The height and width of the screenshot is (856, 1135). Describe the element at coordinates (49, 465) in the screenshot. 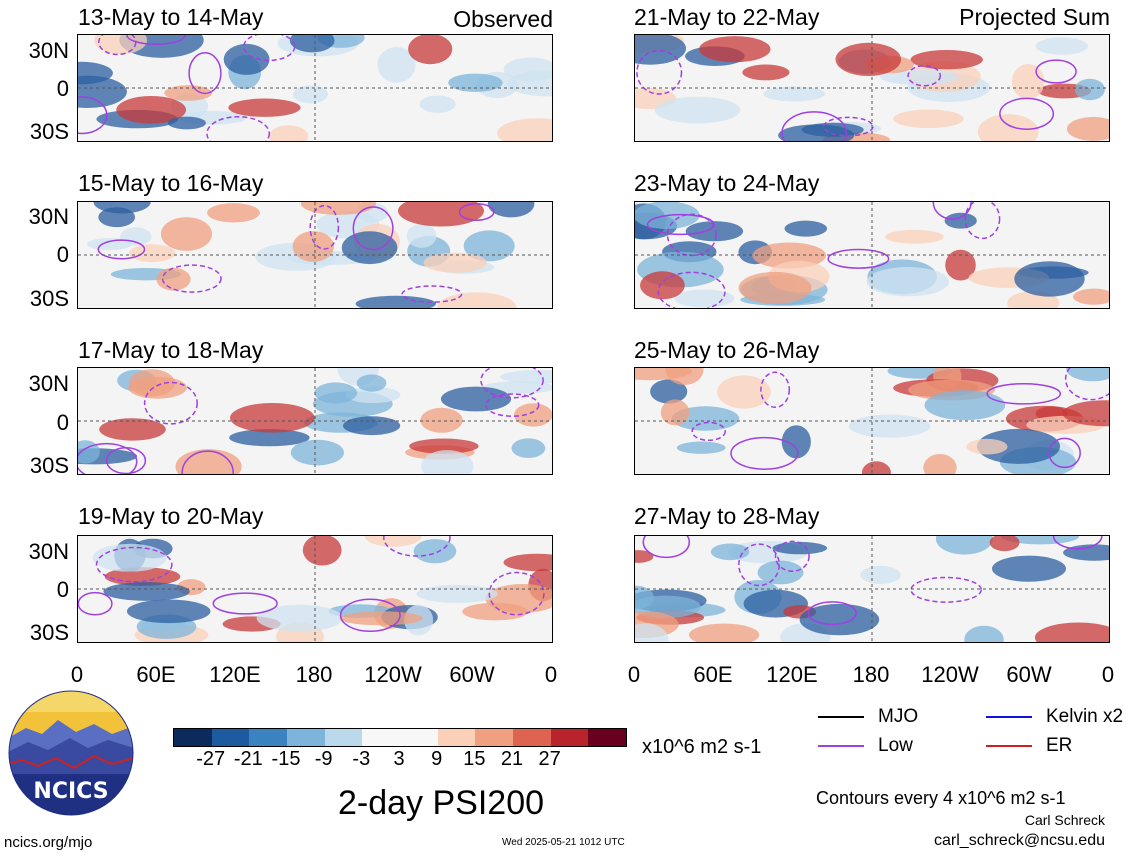

I see `lat-30s-row3: 30S` at that location.